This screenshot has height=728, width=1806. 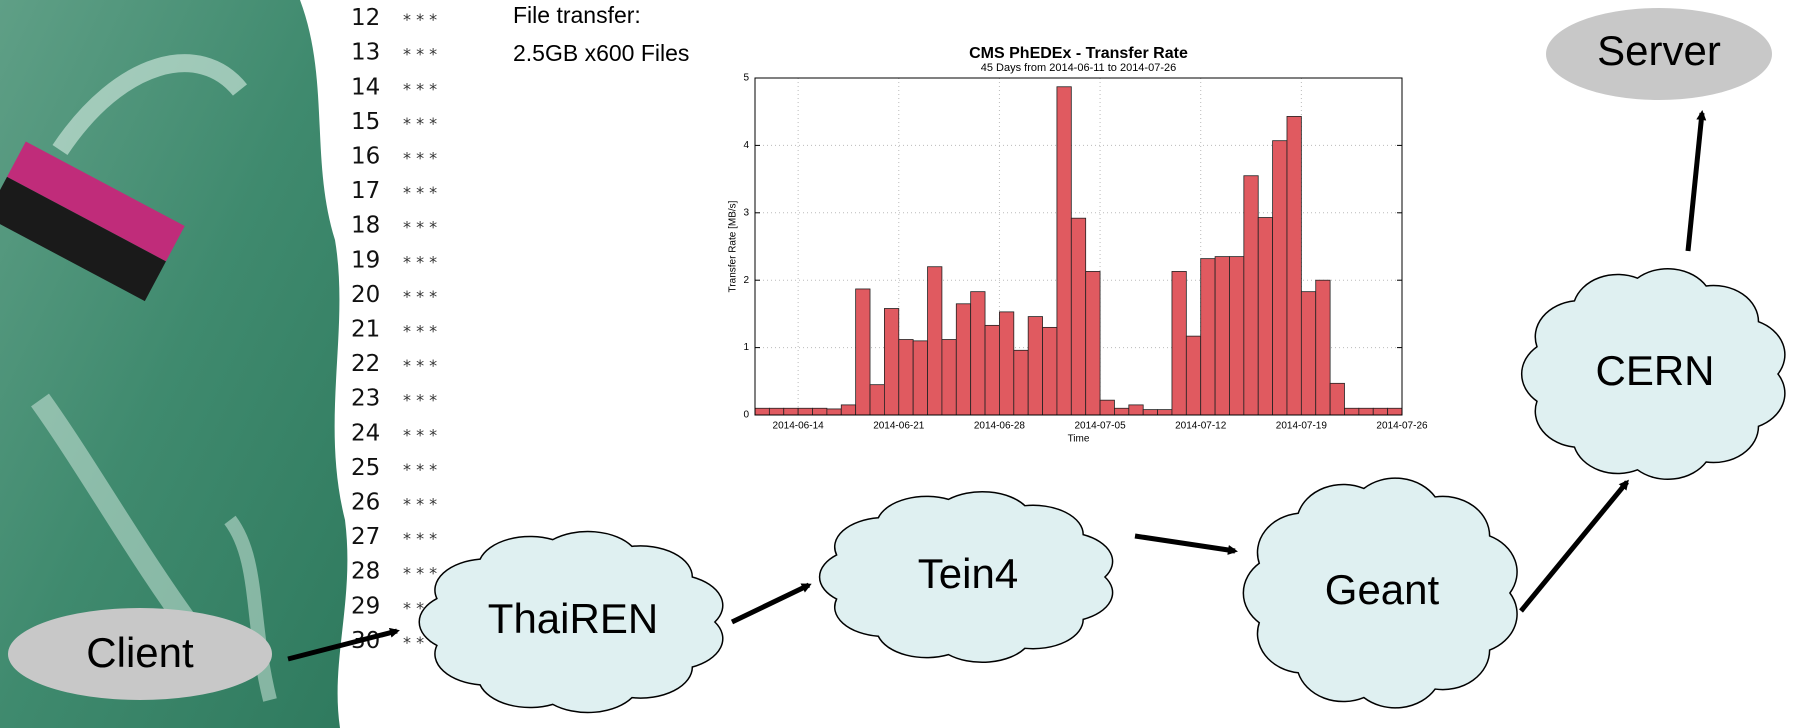 What do you see at coordinates (365, 191) in the screenshot?
I see `line-number: 17` at bounding box center [365, 191].